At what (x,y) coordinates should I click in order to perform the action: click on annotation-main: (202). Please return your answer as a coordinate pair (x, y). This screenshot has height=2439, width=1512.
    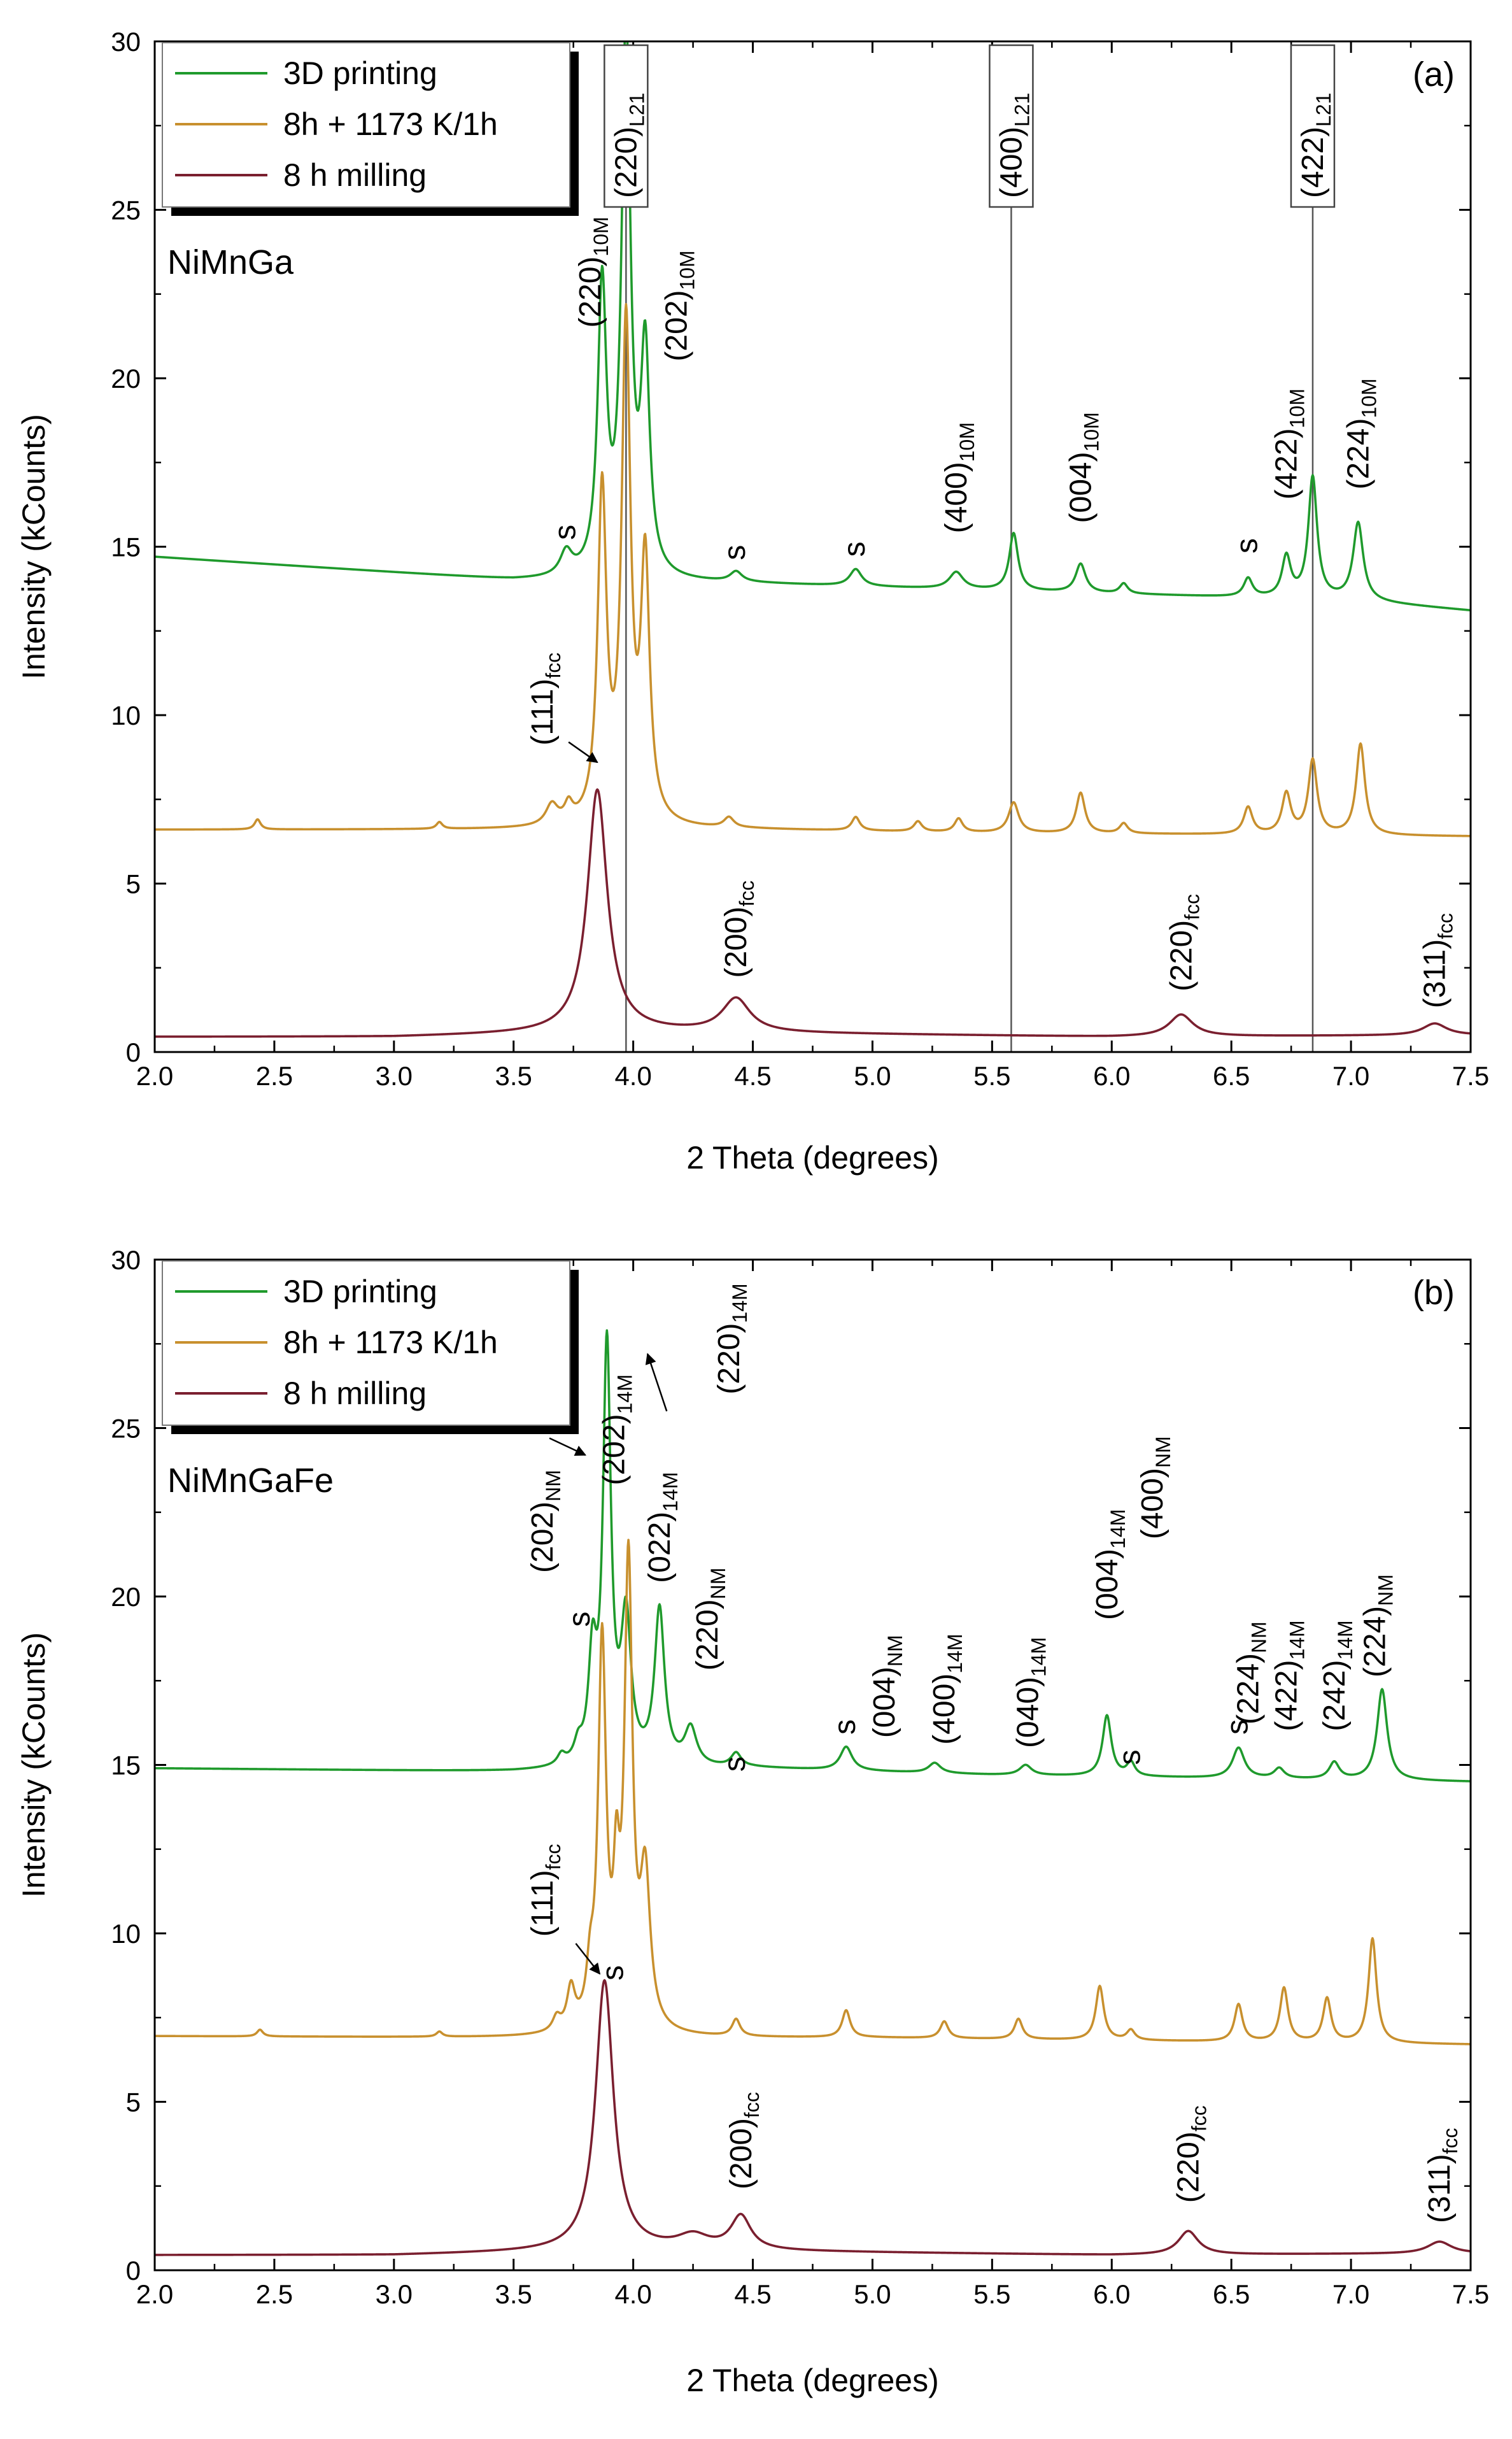
    Looking at the image, I should click on (543, 1537).